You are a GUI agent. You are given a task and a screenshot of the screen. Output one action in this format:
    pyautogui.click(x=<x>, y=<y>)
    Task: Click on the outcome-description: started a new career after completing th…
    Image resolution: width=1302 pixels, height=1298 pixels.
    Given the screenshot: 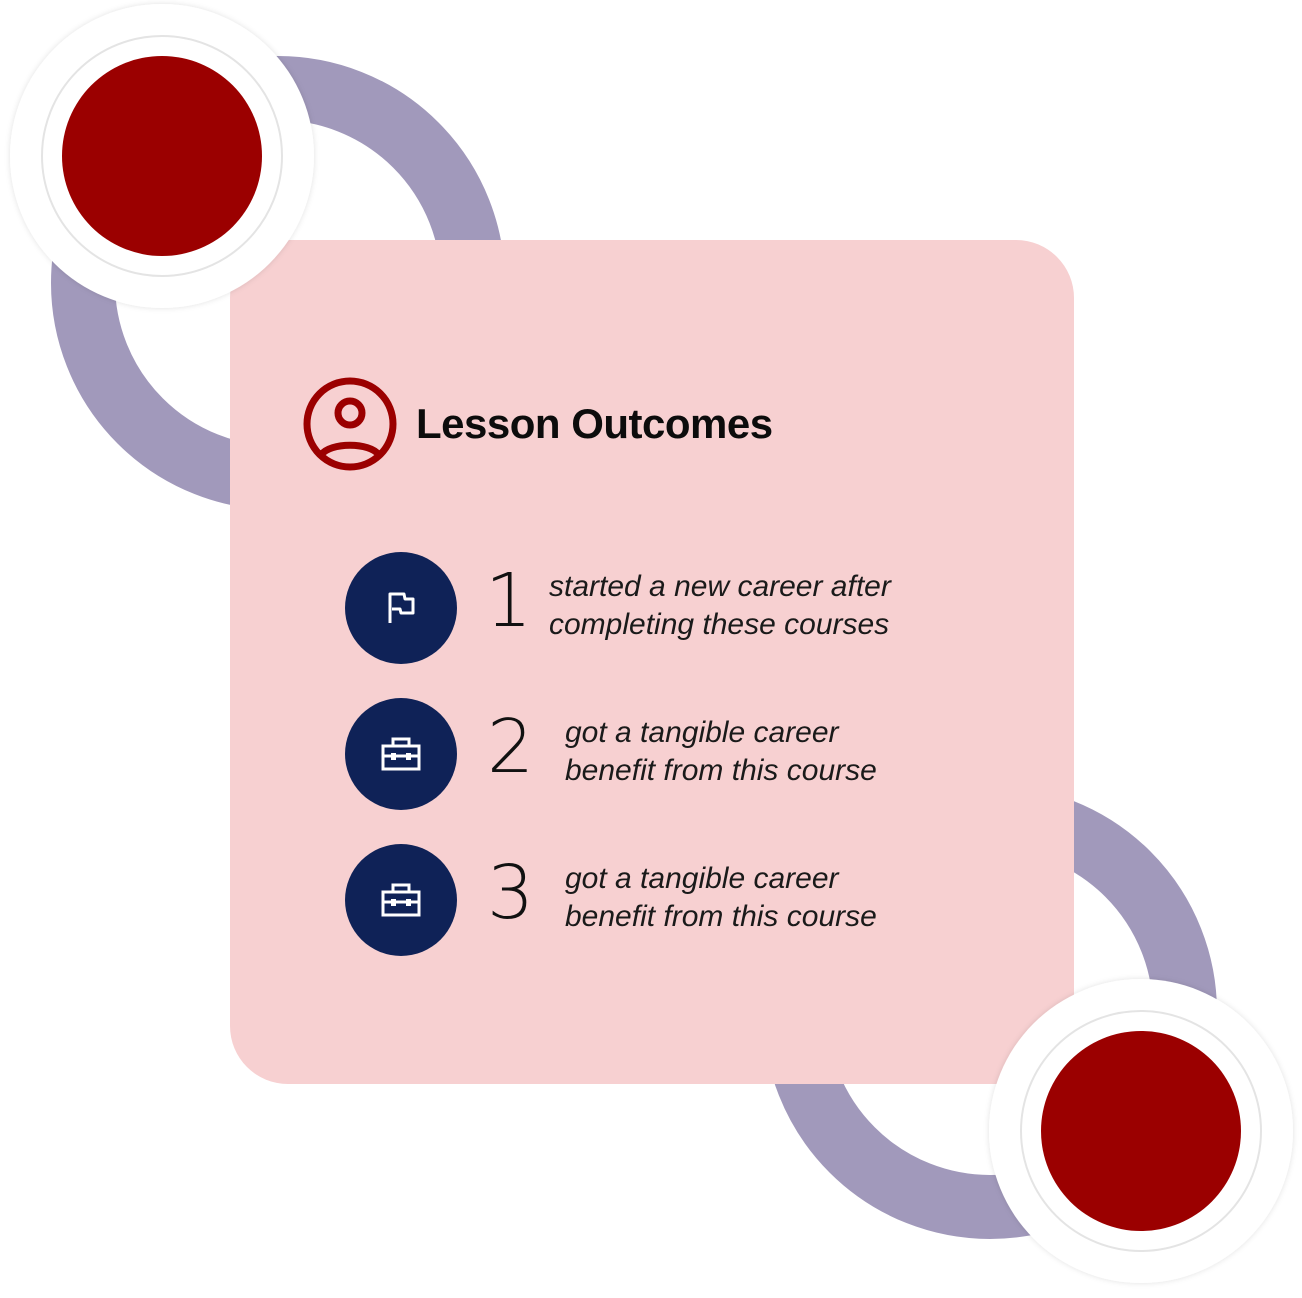 What is the action you would take?
    pyautogui.click(x=720, y=605)
    